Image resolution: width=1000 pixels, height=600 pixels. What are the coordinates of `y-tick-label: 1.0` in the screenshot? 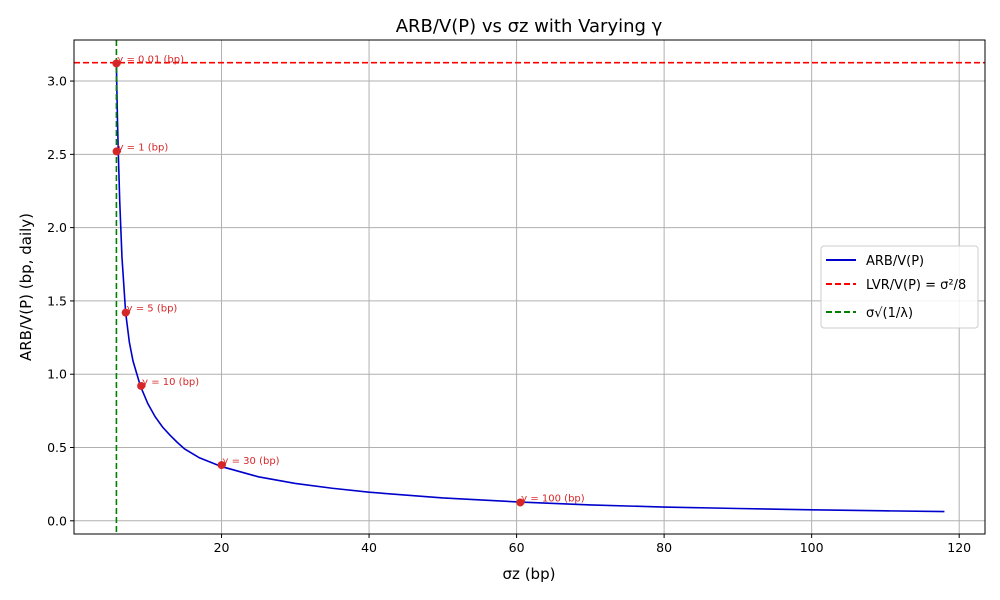 It's located at (57, 374).